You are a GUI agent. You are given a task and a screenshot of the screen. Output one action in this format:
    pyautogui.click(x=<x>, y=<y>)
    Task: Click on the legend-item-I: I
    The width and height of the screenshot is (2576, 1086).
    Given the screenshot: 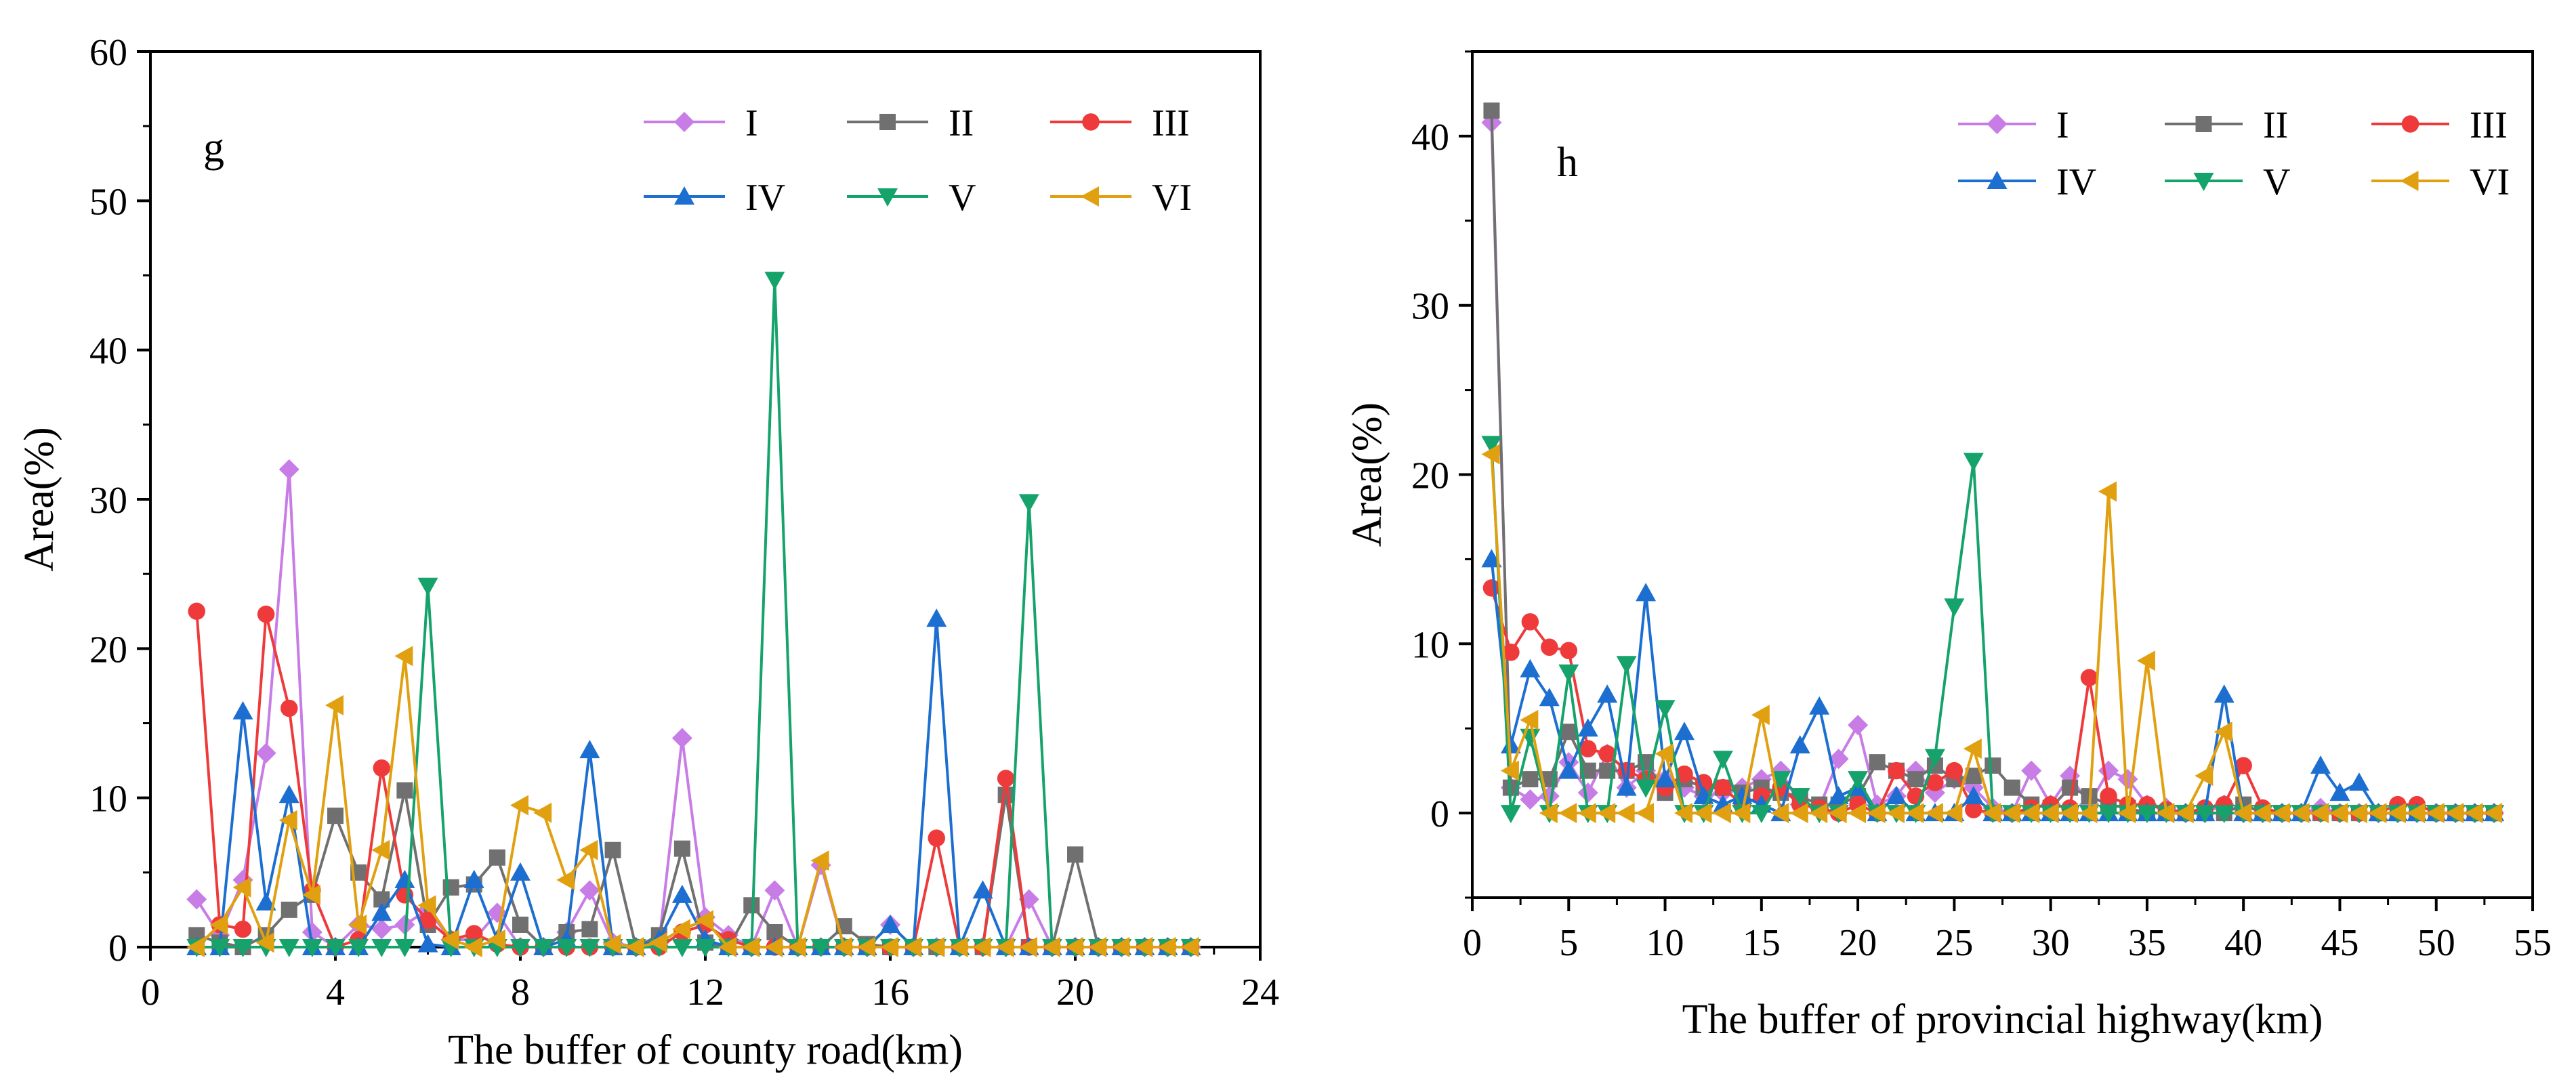 What is the action you would take?
    pyautogui.click(x=2013, y=125)
    